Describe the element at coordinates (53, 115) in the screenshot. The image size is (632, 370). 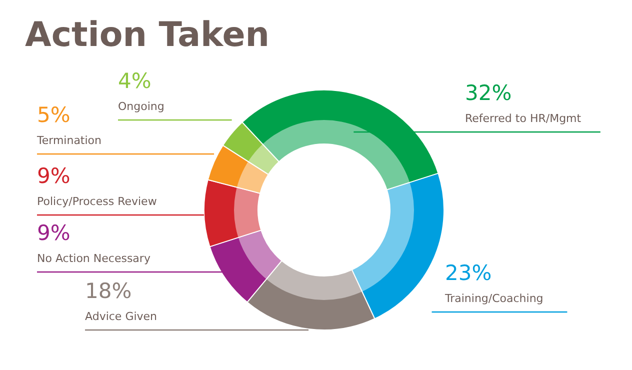
I see `data-label: 5%` at that location.